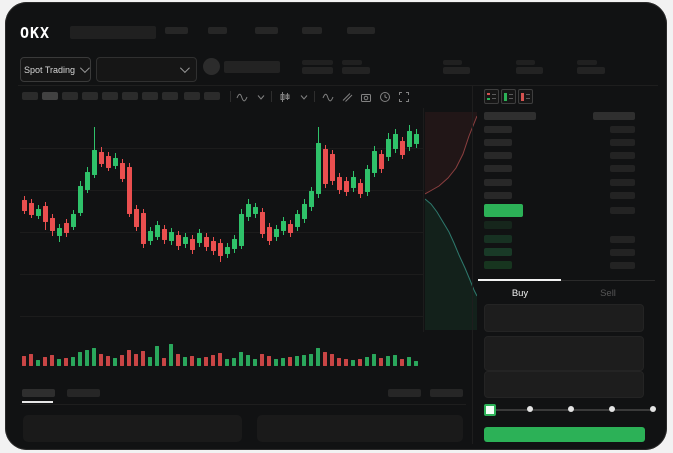 The height and width of the screenshot is (453, 673). What do you see at coordinates (622, 252) in the screenshot?
I see `bid-amount-placeholder` at bounding box center [622, 252].